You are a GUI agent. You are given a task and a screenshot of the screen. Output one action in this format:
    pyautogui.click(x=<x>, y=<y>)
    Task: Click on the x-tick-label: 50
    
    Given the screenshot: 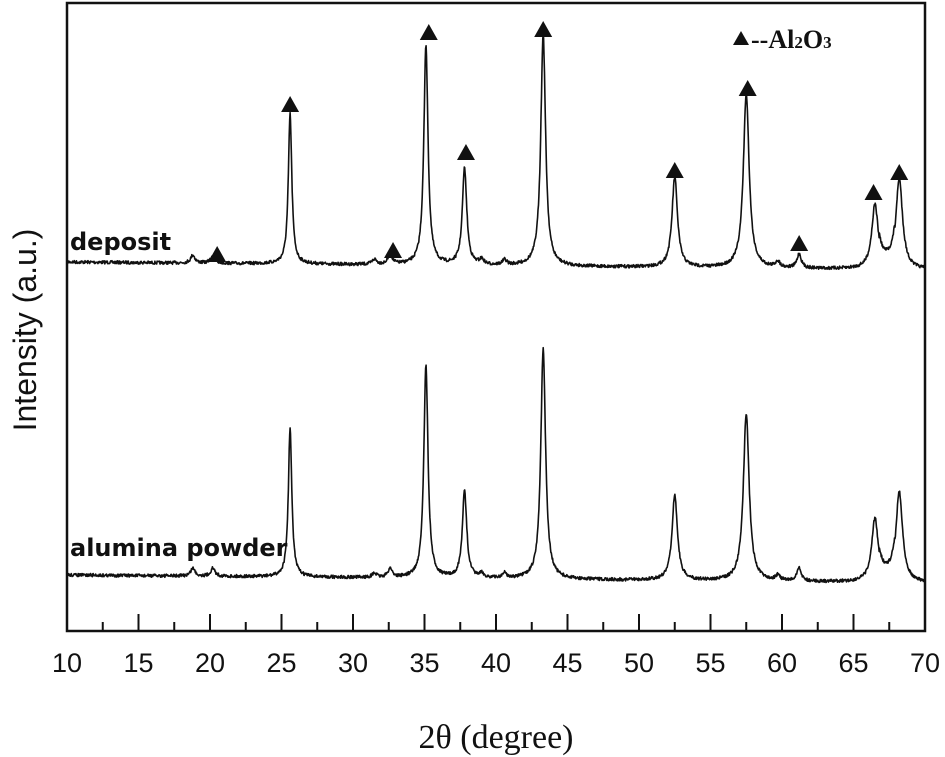 What is the action you would take?
    pyautogui.click(x=639, y=663)
    